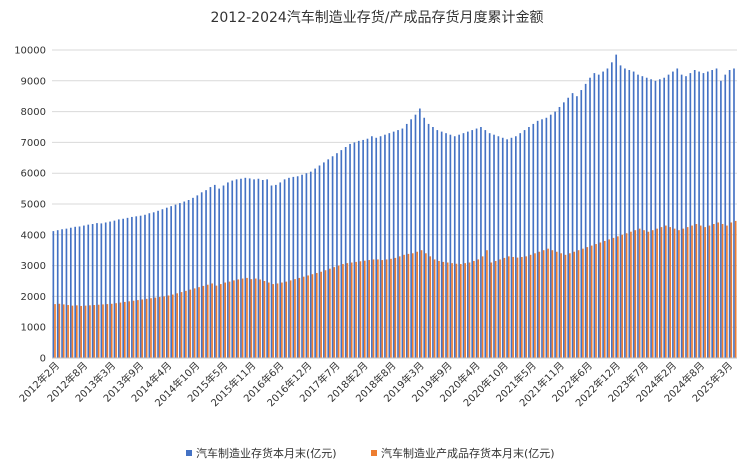 Image resolution: width=754 pixels, height=475 pixels. Describe the element at coordinates (33, 235) in the screenshot. I see `y-tick-label: 4000` at that location.